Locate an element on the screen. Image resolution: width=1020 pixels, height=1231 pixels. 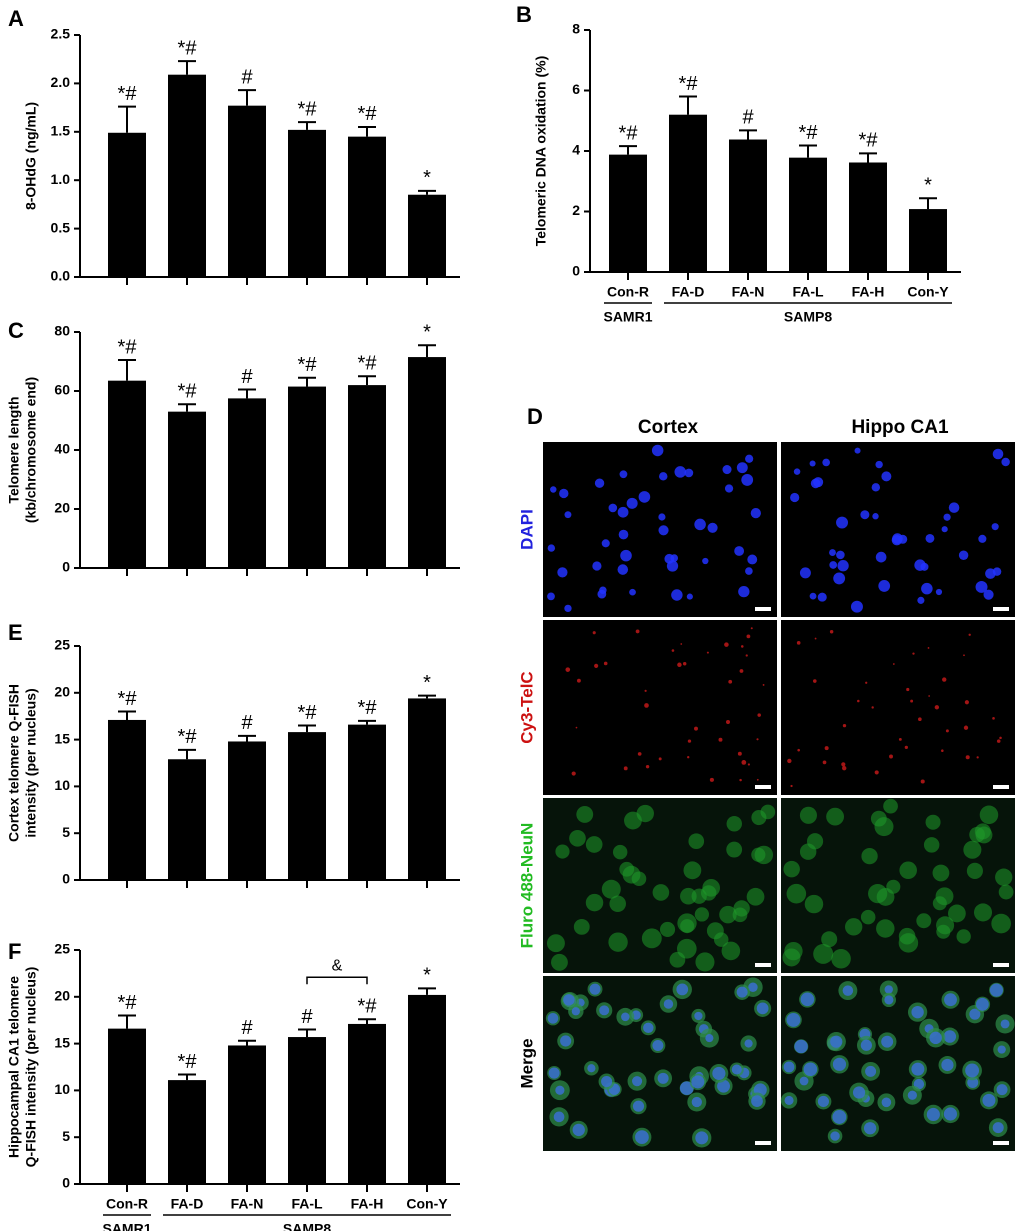
y-axis-label: Q-FISH intensity (per nucleus) is located at coordinates (31, 1067).